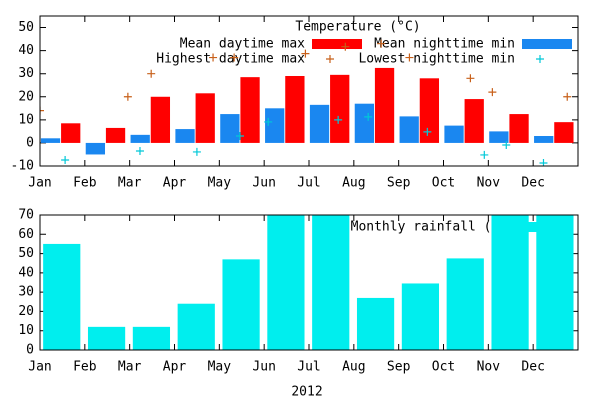 Image resolution: width=600 pixels, height=400 pixels. What do you see at coordinates (444, 44) in the screenshot?
I see `legend-label: Mean nighttime min` at bounding box center [444, 44].